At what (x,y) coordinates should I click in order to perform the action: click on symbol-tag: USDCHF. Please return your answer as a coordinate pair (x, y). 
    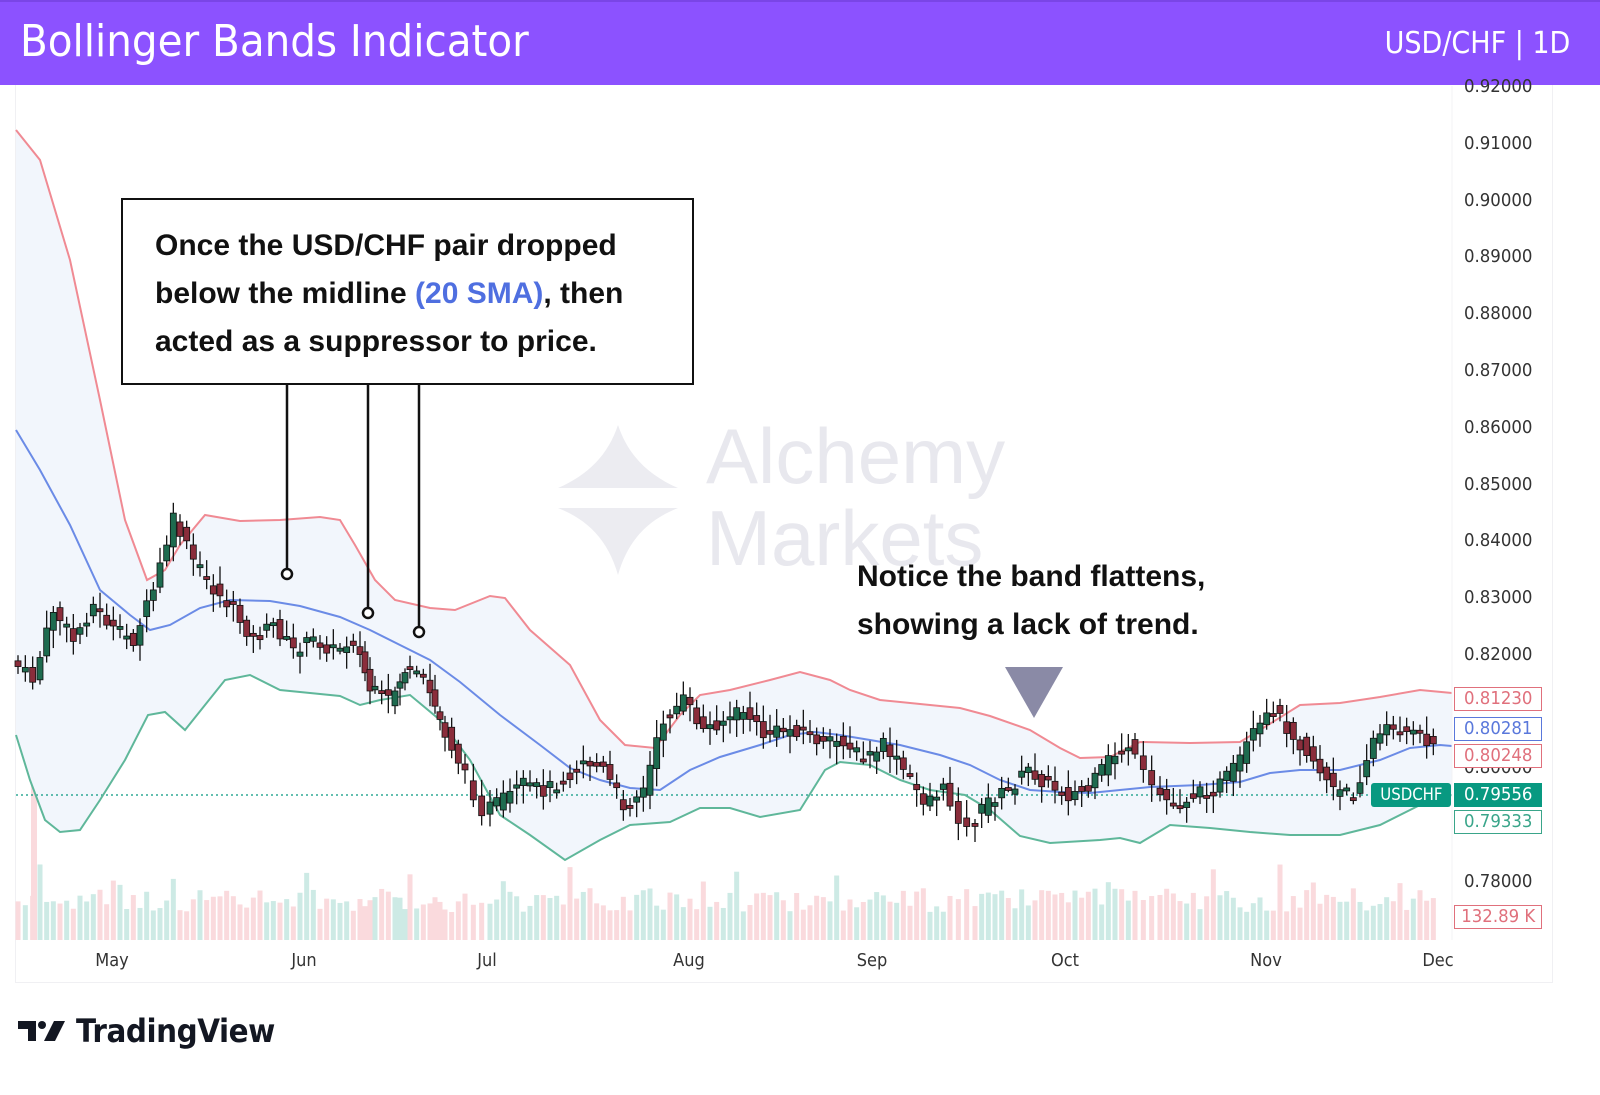
    Looking at the image, I should click on (1411, 795).